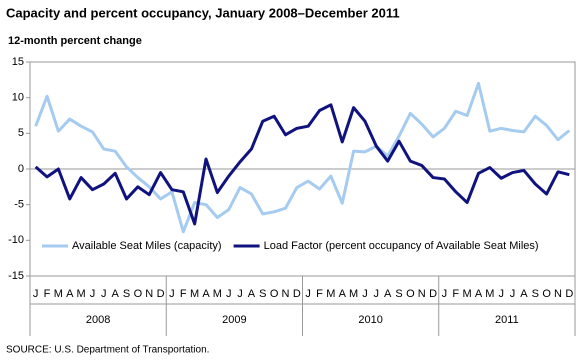  Describe the element at coordinates (98, 320) in the screenshot. I see `x-group-label: 2008` at that location.